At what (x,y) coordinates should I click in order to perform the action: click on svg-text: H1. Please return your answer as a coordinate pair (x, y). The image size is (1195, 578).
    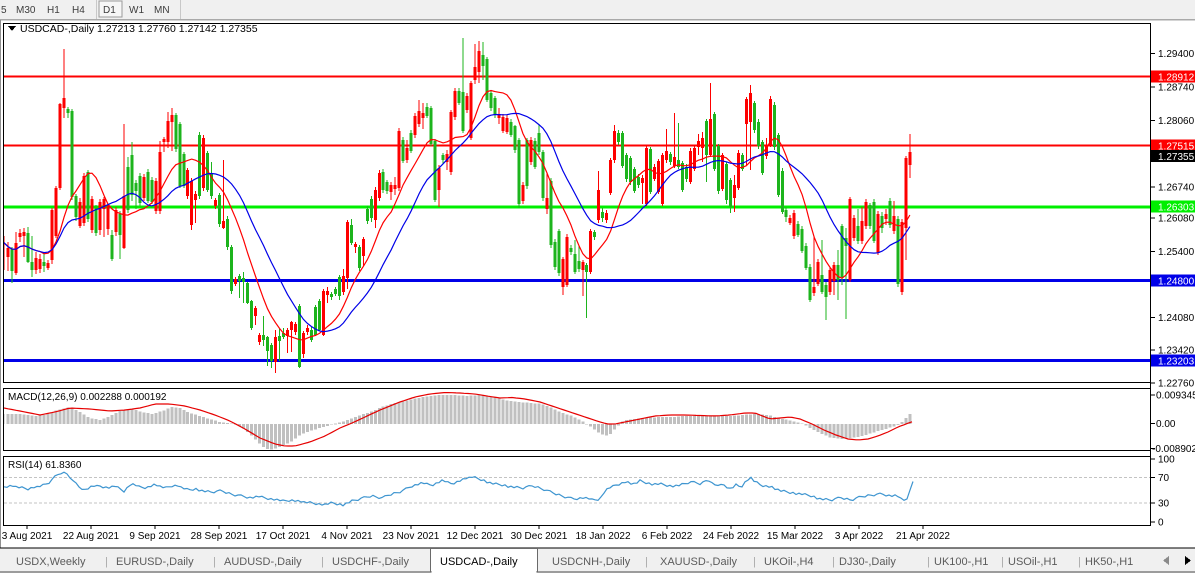
    Looking at the image, I should click on (53, 10).